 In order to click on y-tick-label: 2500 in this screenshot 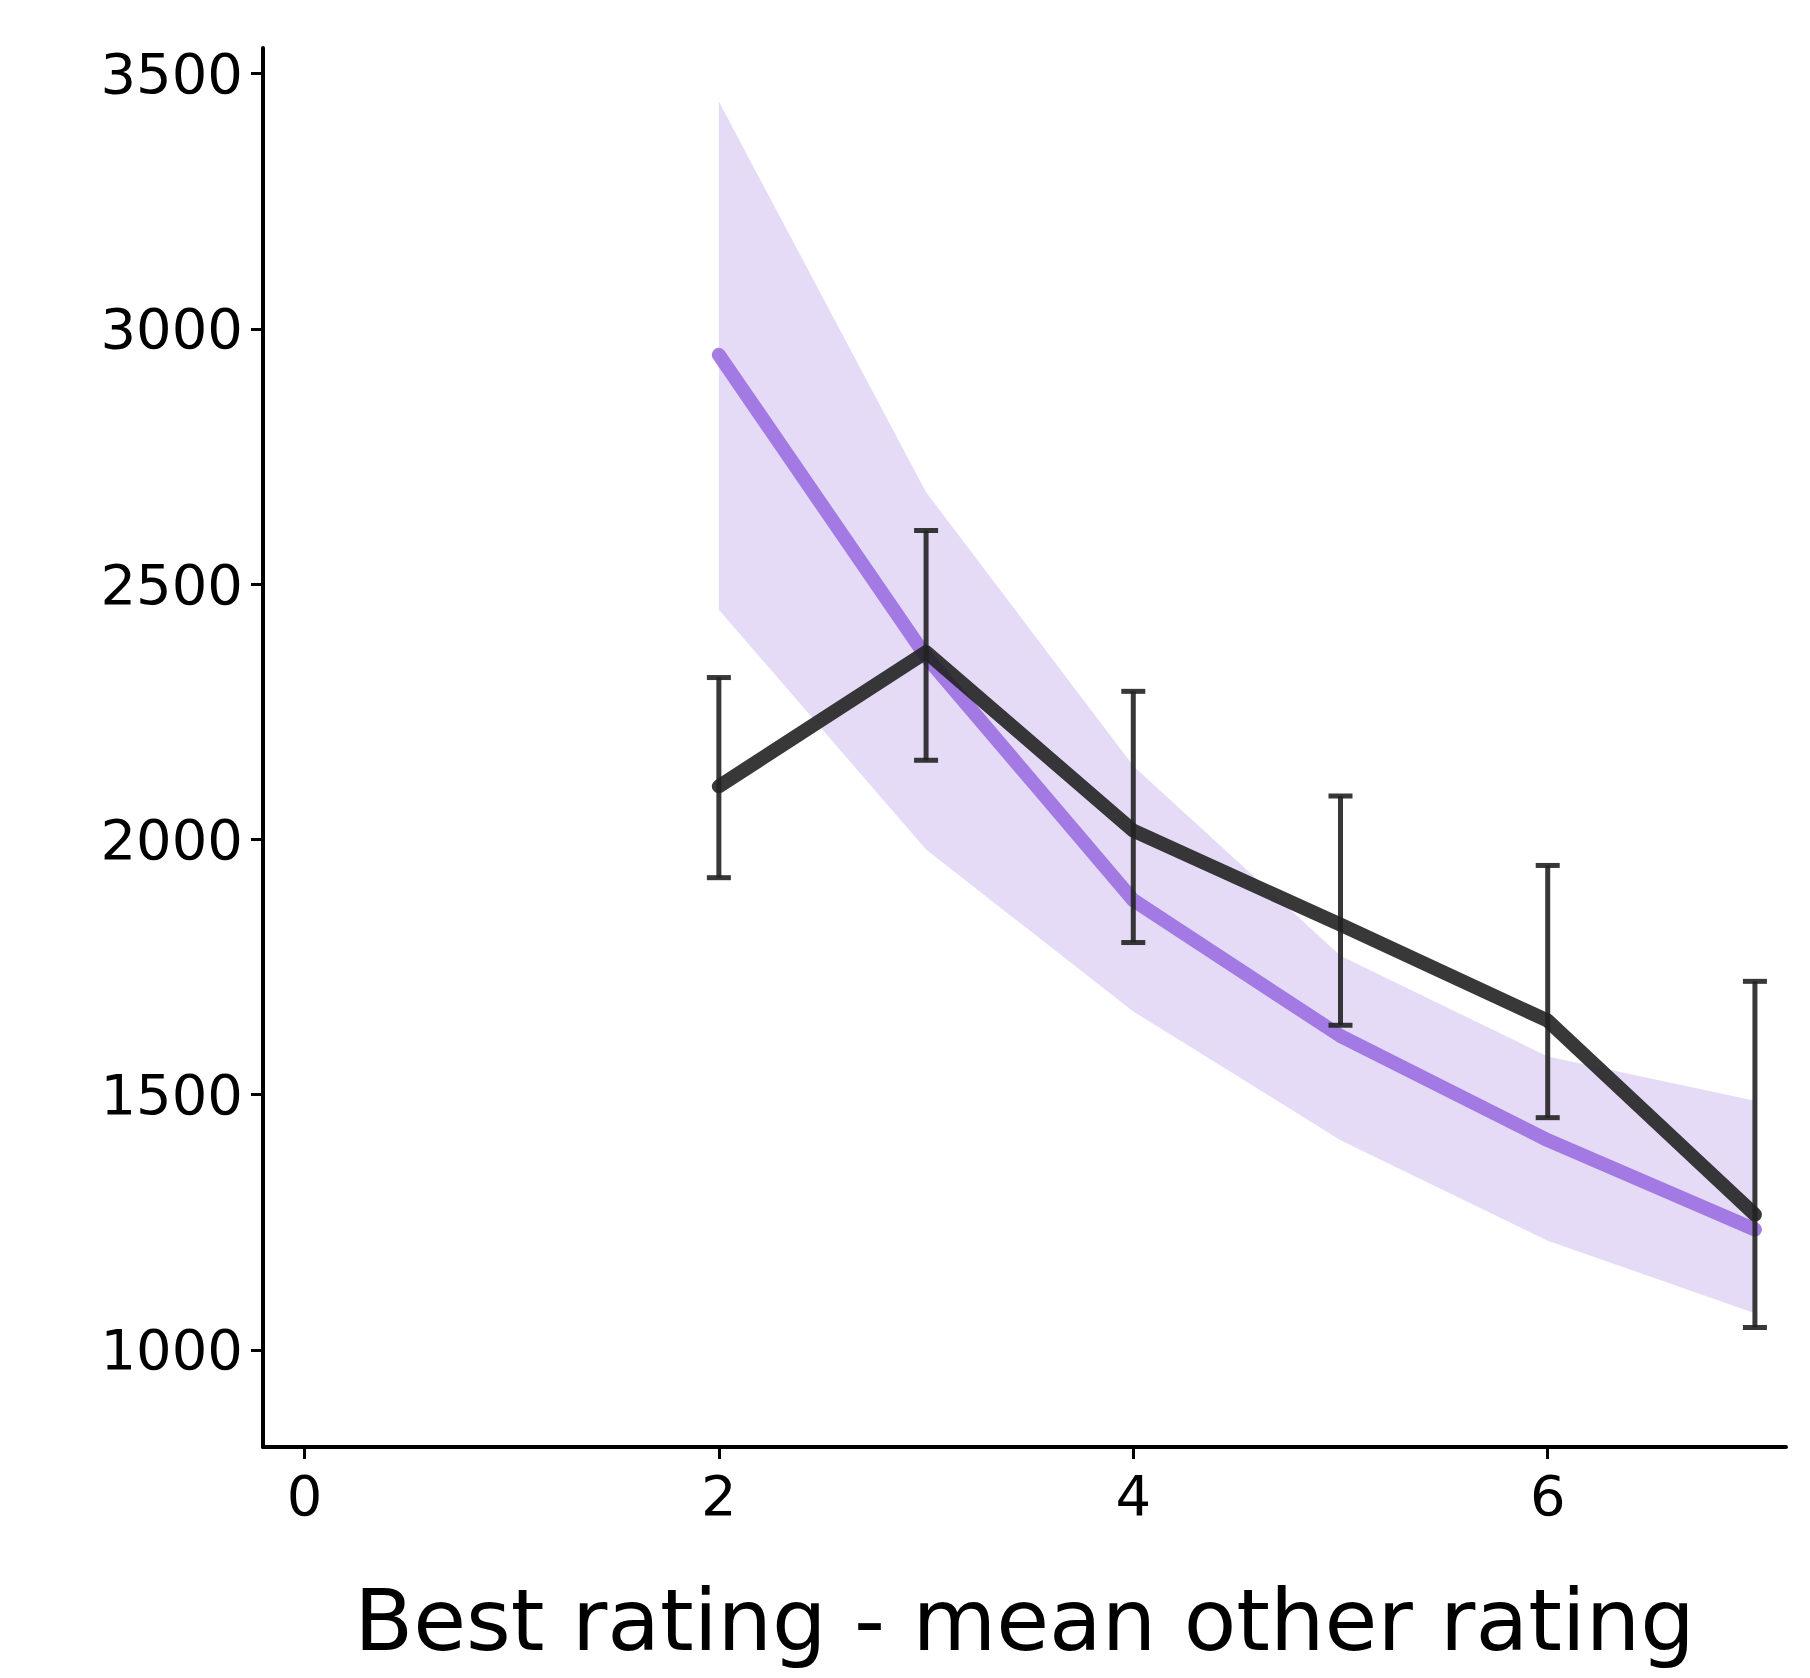, I will do `click(171, 584)`.